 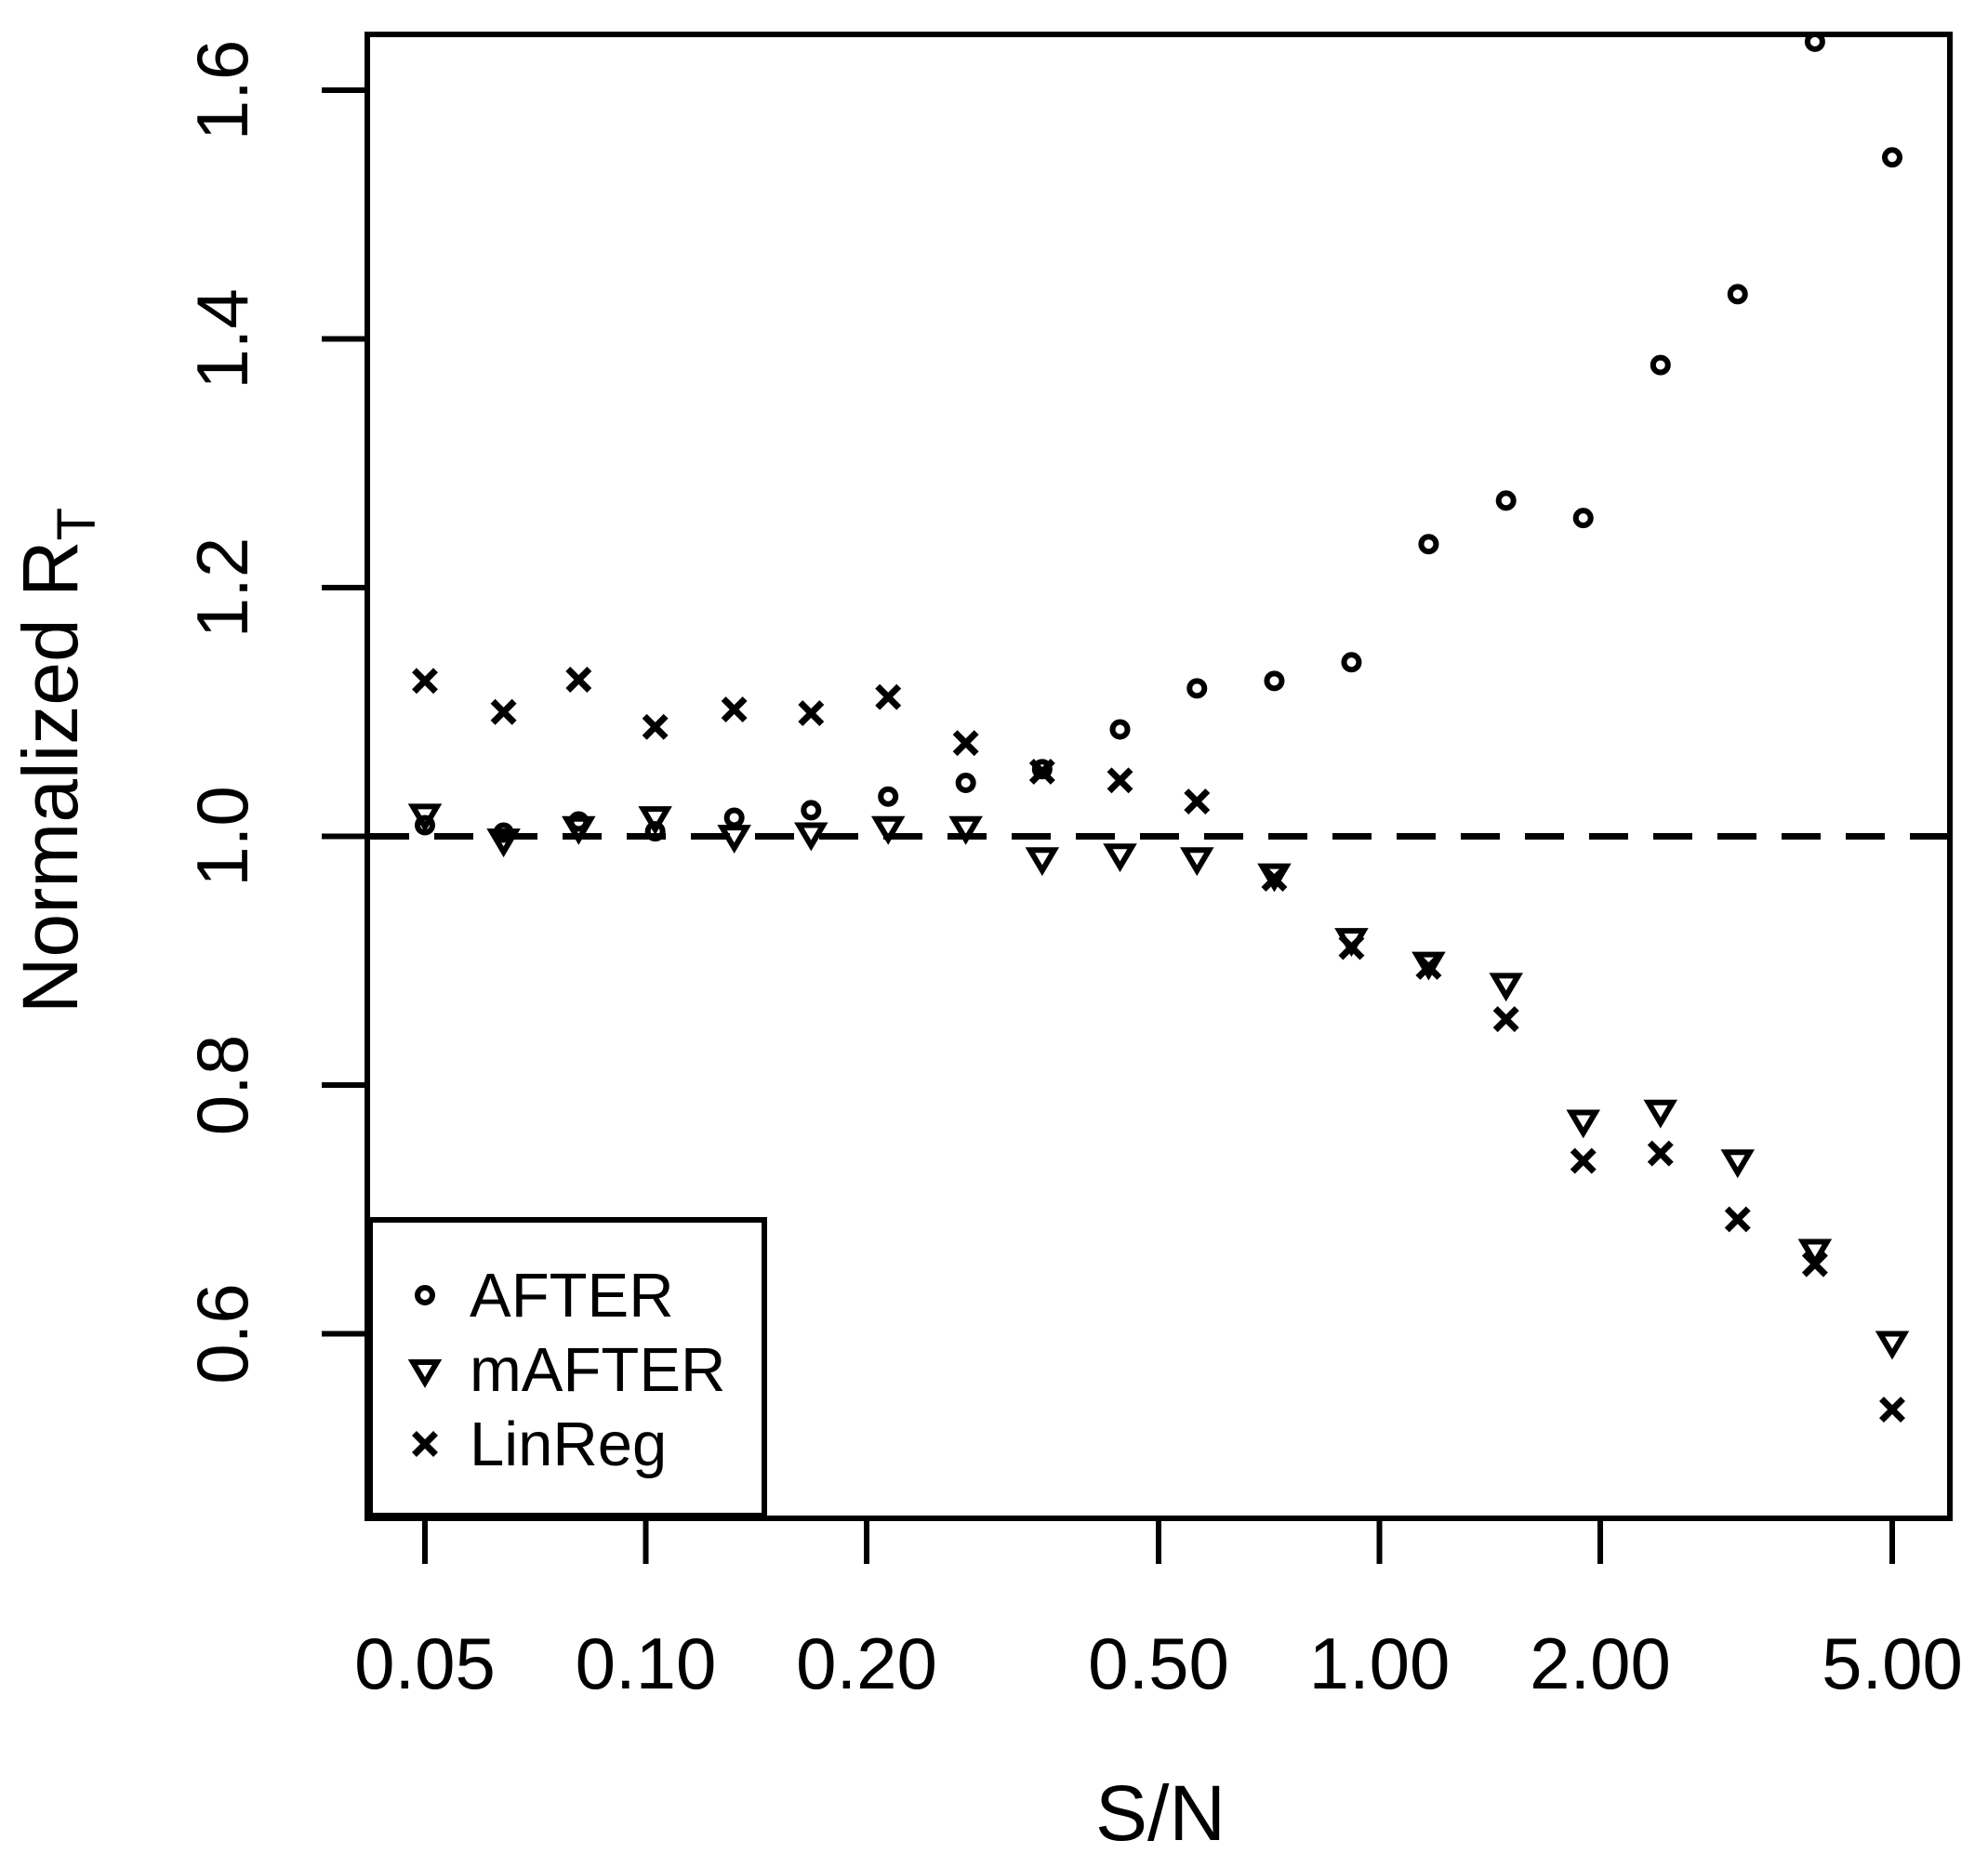 What do you see at coordinates (50, 777) in the screenshot?
I see `y-axis-title-text: Normalized R` at bounding box center [50, 777].